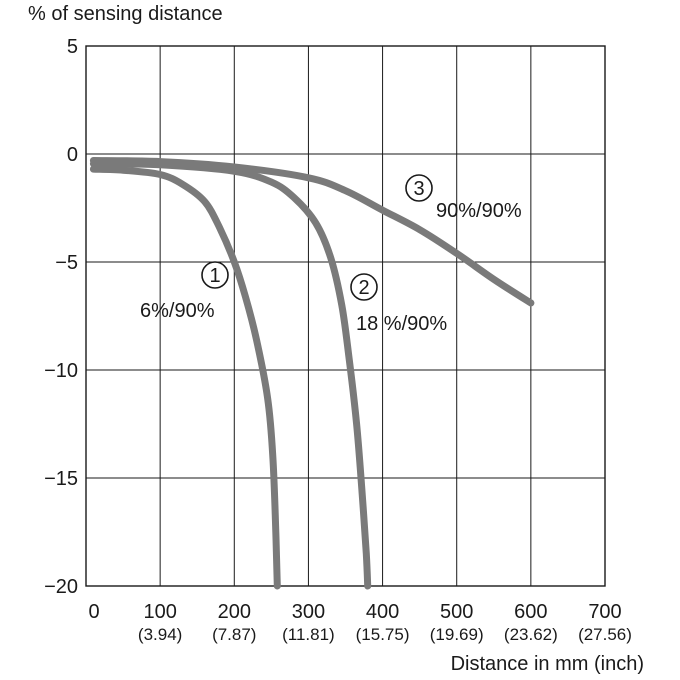 Image resolution: width=680 pixels, height=680 pixels. What do you see at coordinates (61, 479) in the screenshot?
I see `y-tick-label: −15` at bounding box center [61, 479].